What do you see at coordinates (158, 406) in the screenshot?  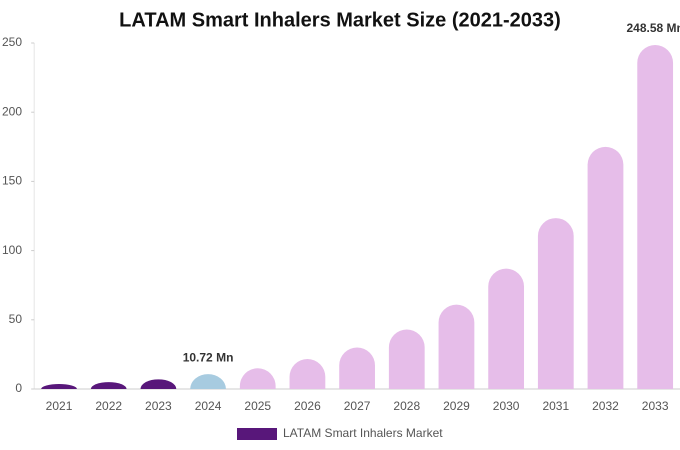 I see `x-tick-label: 2023` at bounding box center [158, 406].